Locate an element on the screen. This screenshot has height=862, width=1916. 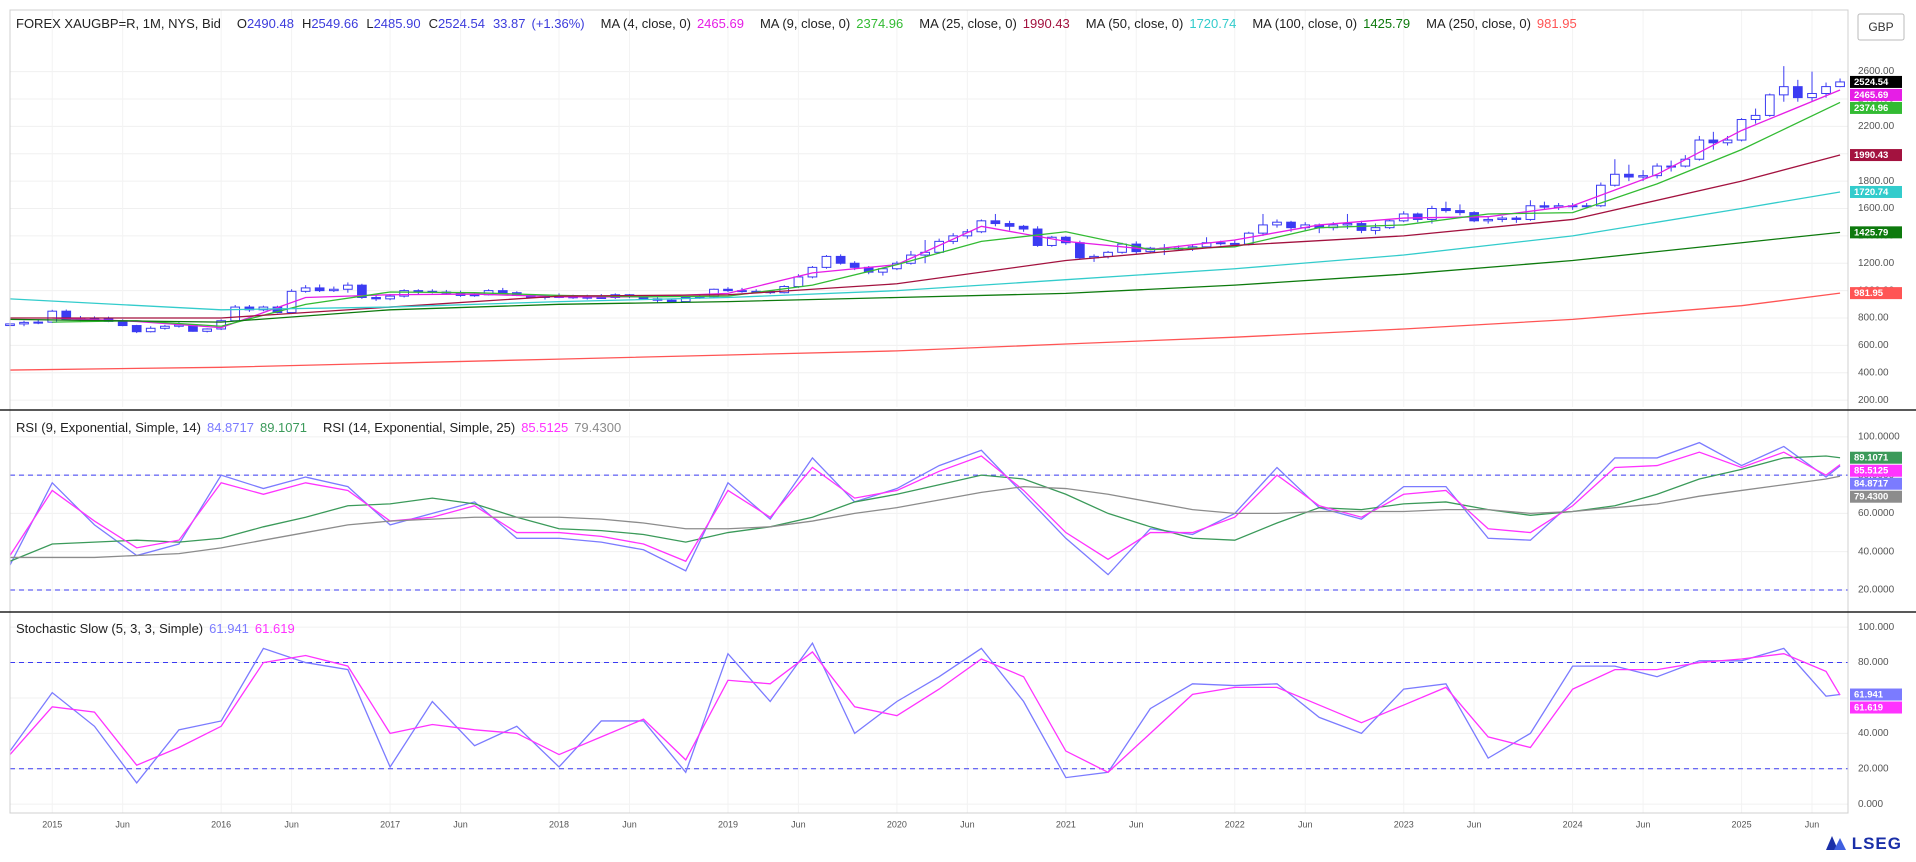
brand-icon is located at coordinates (1836, 843).